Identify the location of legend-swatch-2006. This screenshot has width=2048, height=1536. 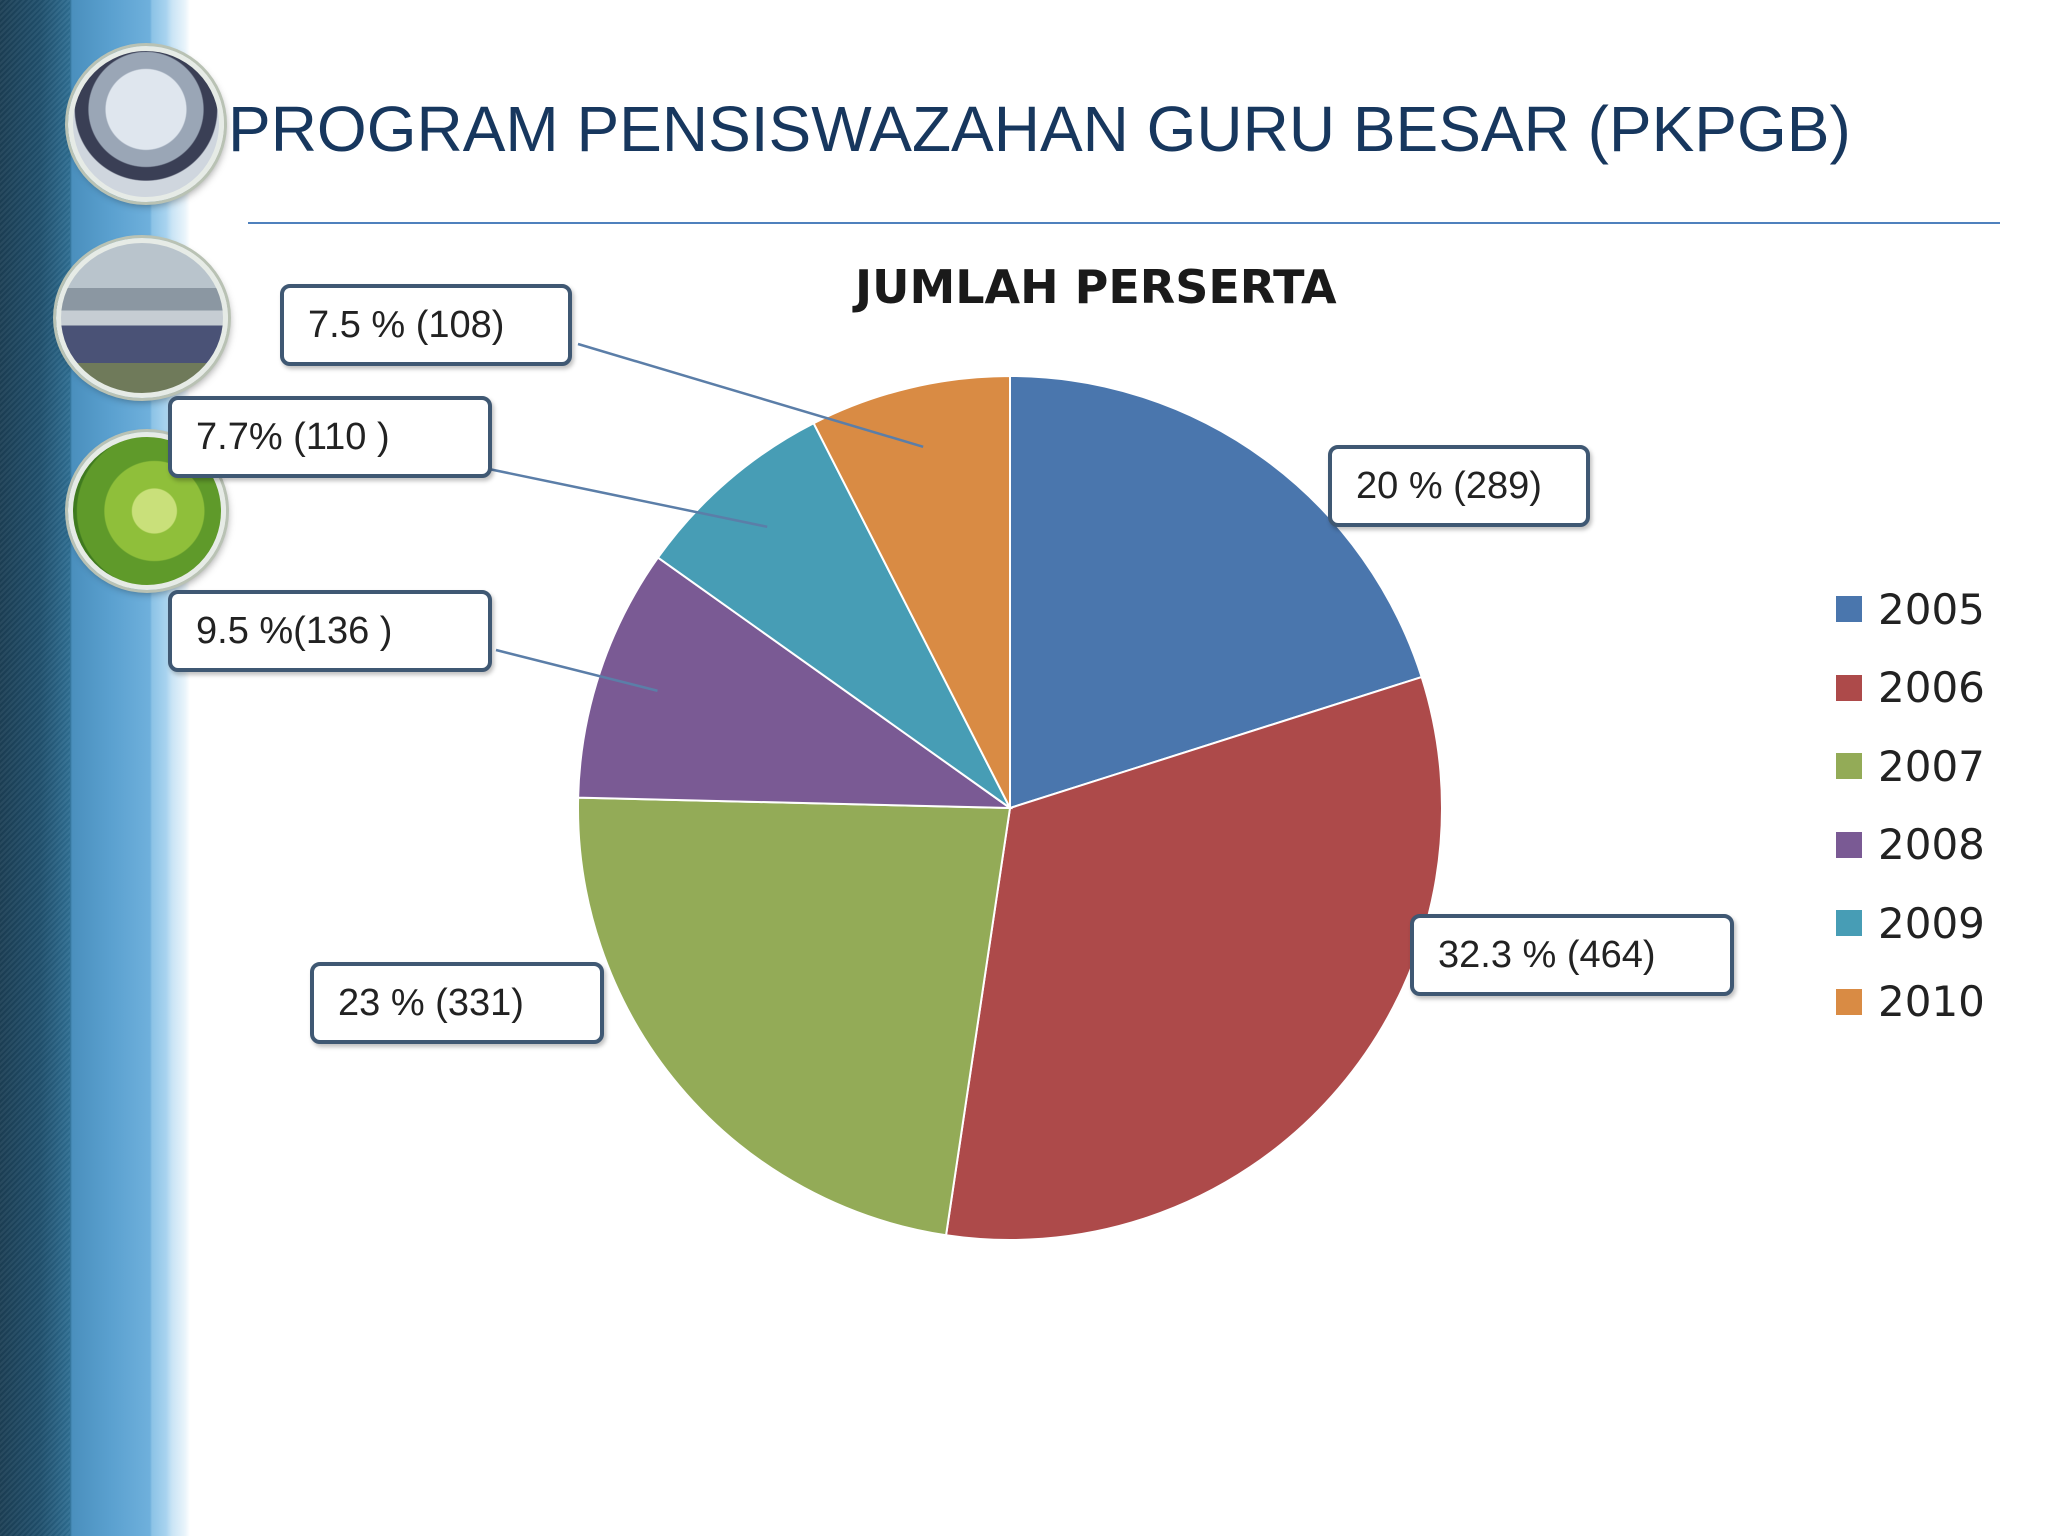
(1849, 687).